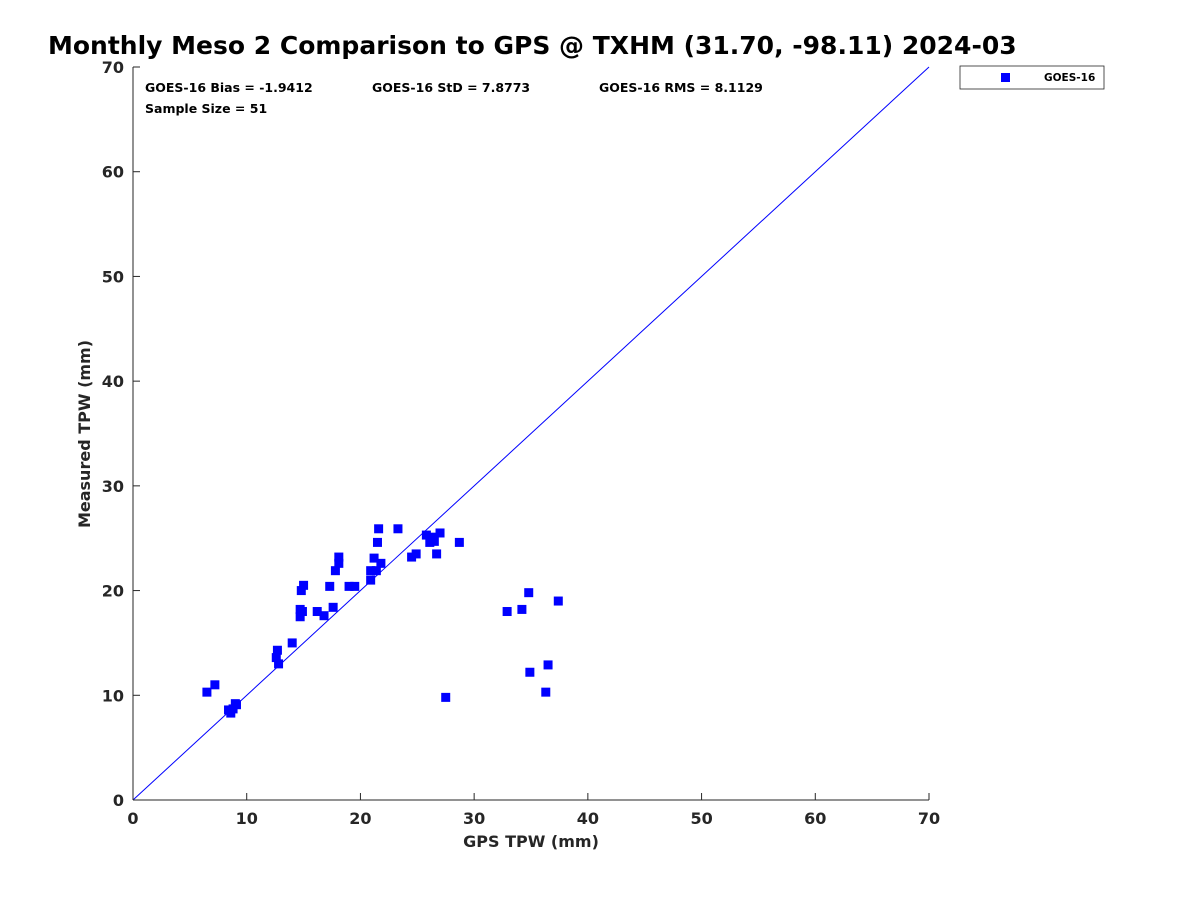  Describe the element at coordinates (929, 818) in the screenshot. I see `x-tick-label: 70` at that location.